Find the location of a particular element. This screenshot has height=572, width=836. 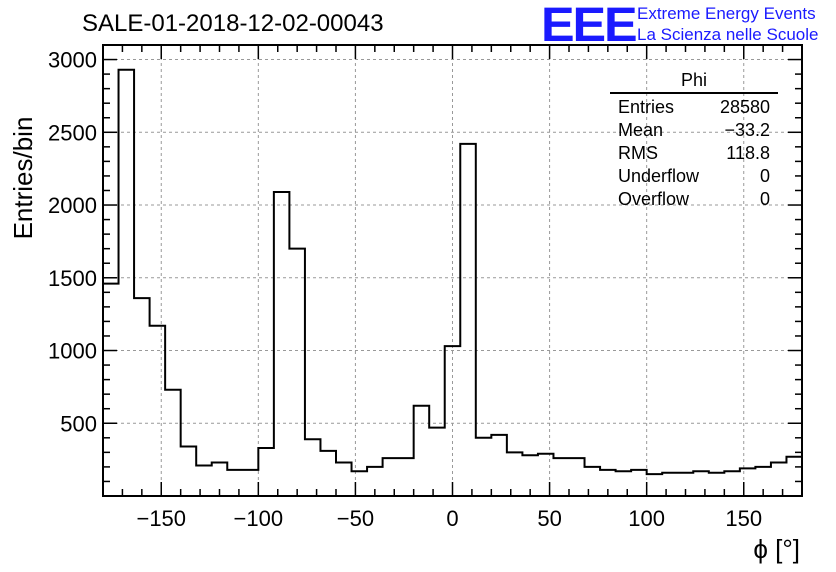

stats-label: Entries is located at coordinates (646, 107).